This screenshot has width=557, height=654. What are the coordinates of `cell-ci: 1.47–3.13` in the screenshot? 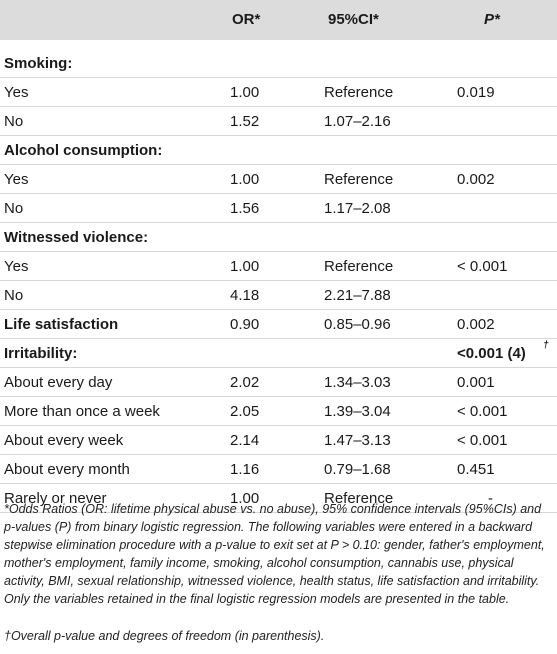 It's located at (357, 440).